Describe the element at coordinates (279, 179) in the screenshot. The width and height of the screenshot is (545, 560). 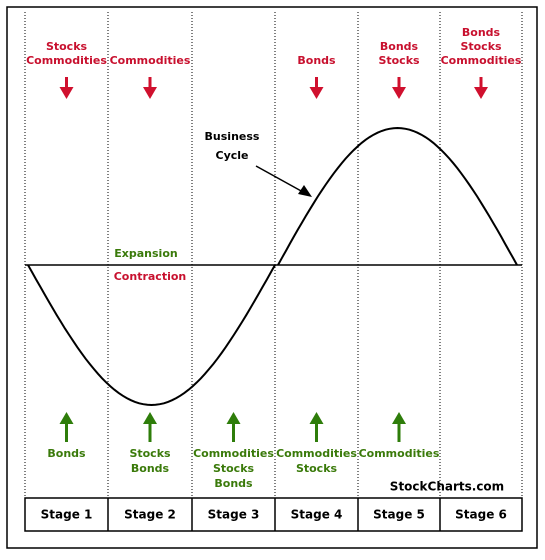
I see `cycle-arrow` at that location.